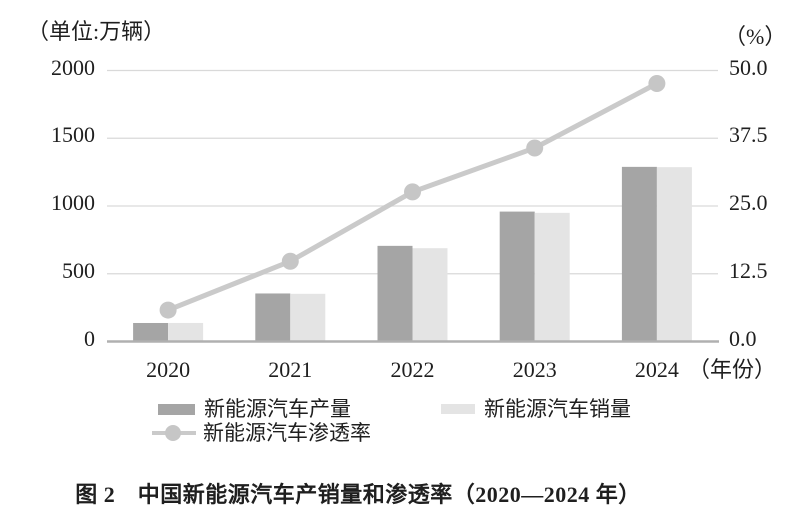 This screenshot has height=526, width=800. I want to click on penetration-line-swatch, so click(174, 433).